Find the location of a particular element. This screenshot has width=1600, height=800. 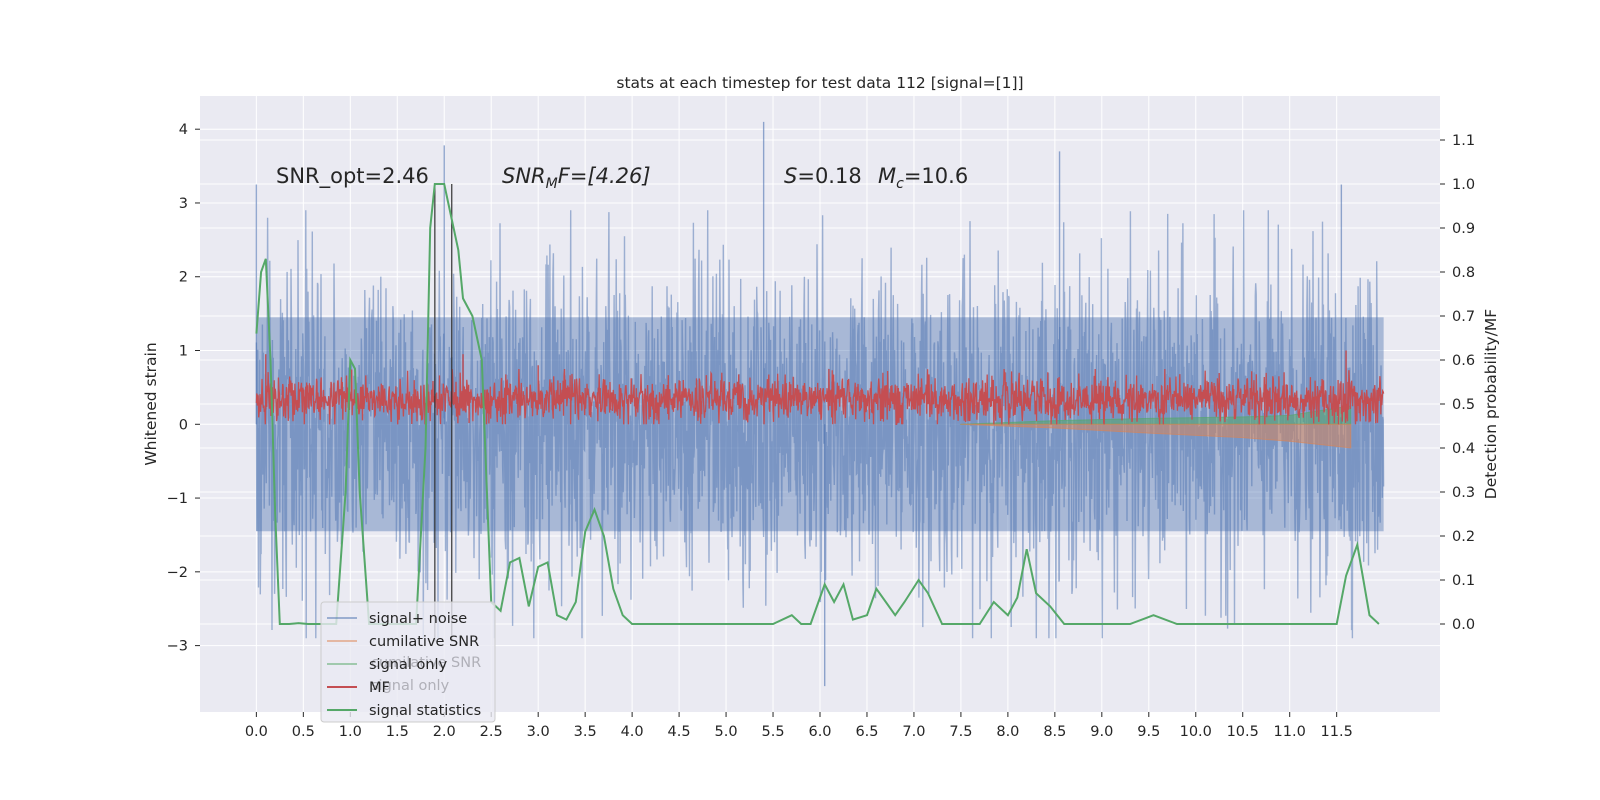

annotation-mc: Mc=10.6 is located at coordinates (923, 178).